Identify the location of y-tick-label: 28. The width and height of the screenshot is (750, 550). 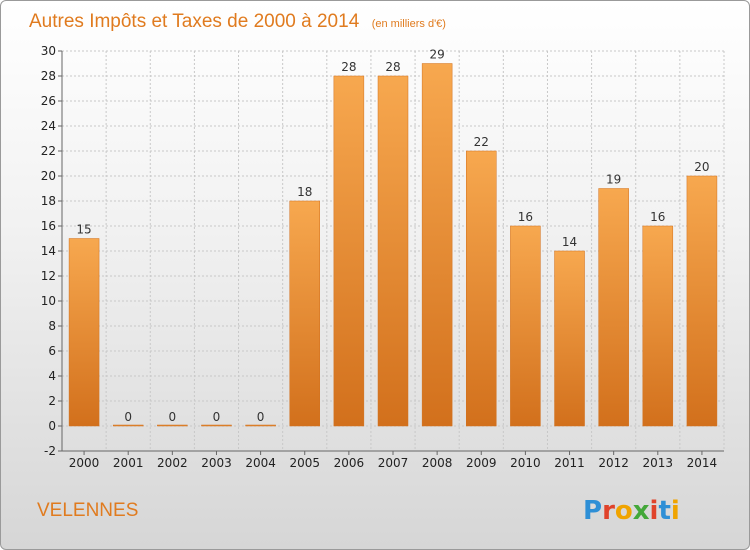
(48, 76).